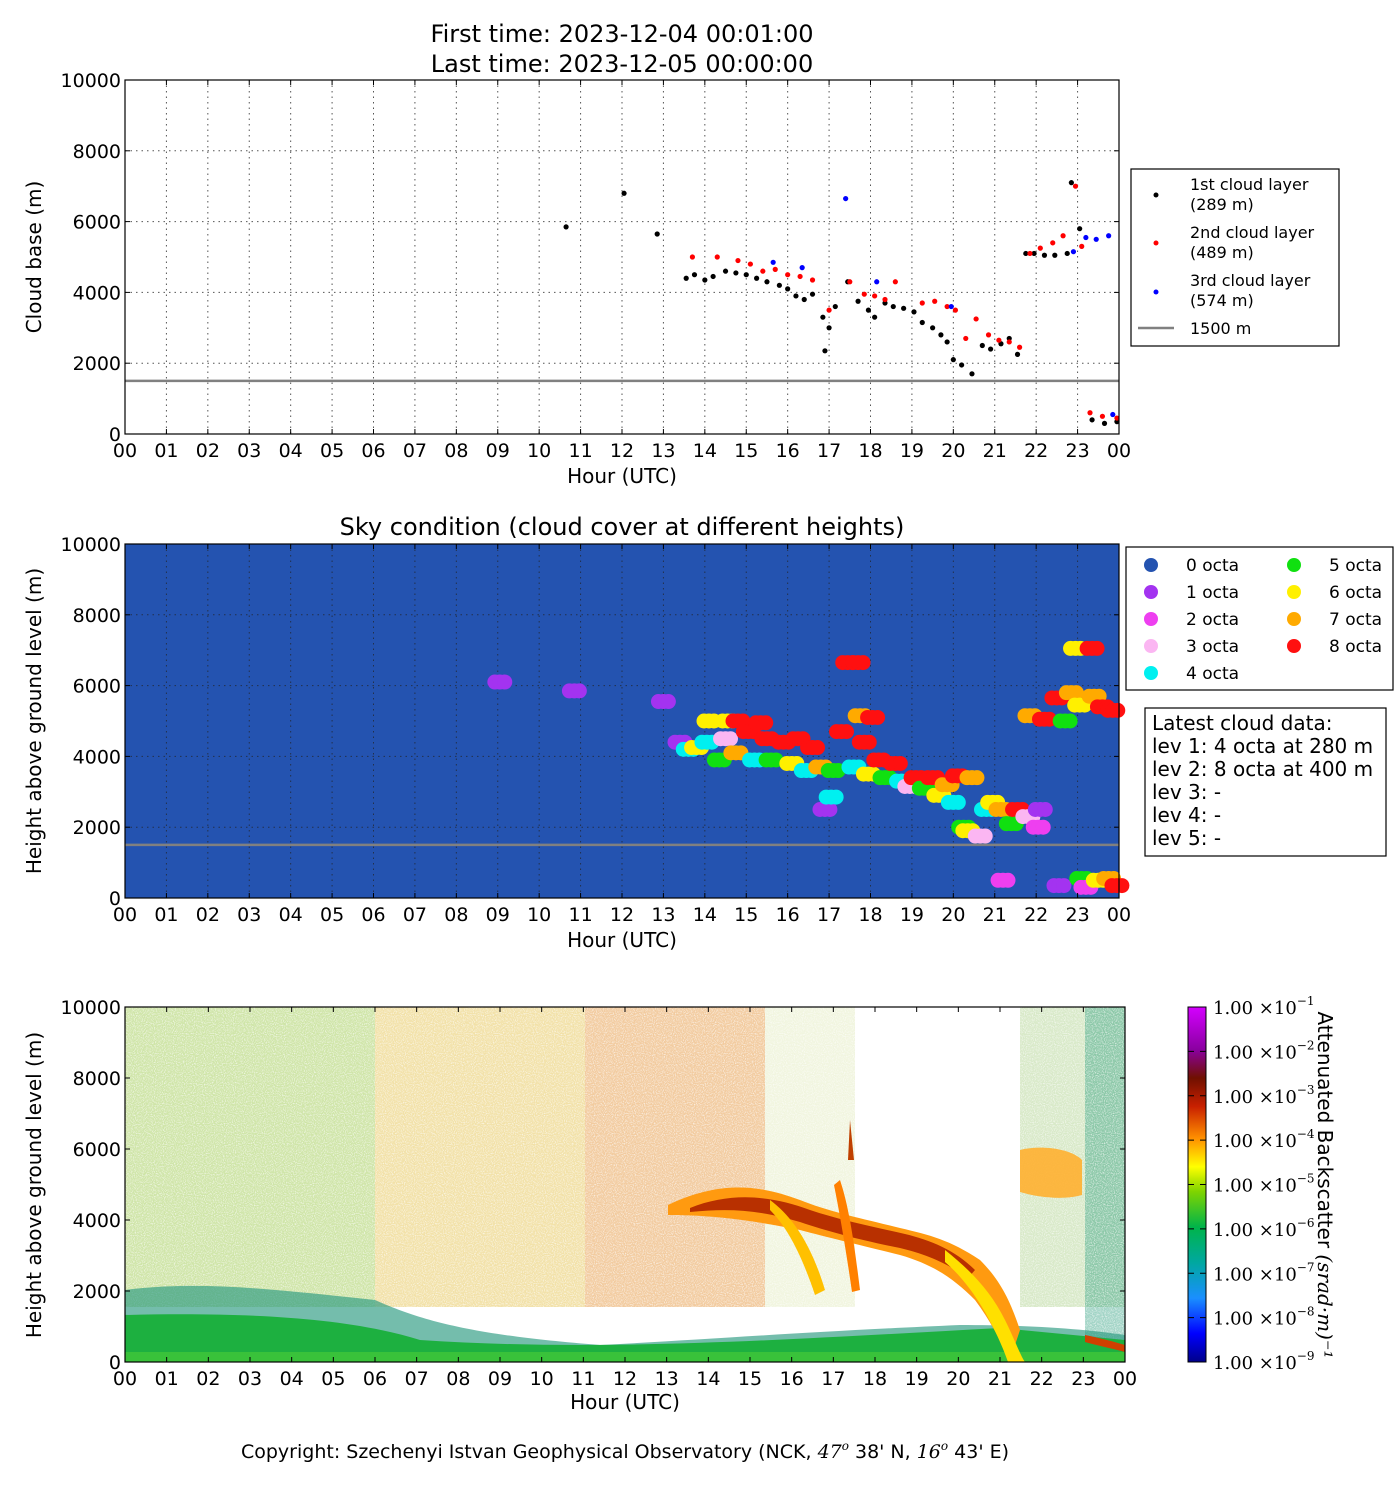 This screenshot has height=1500, width=1400. What do you see at coordinates (1222, 252) in the screenshot?
I see `legend-2nd-line2: (489 m)` at bounding box center [1222, 252].